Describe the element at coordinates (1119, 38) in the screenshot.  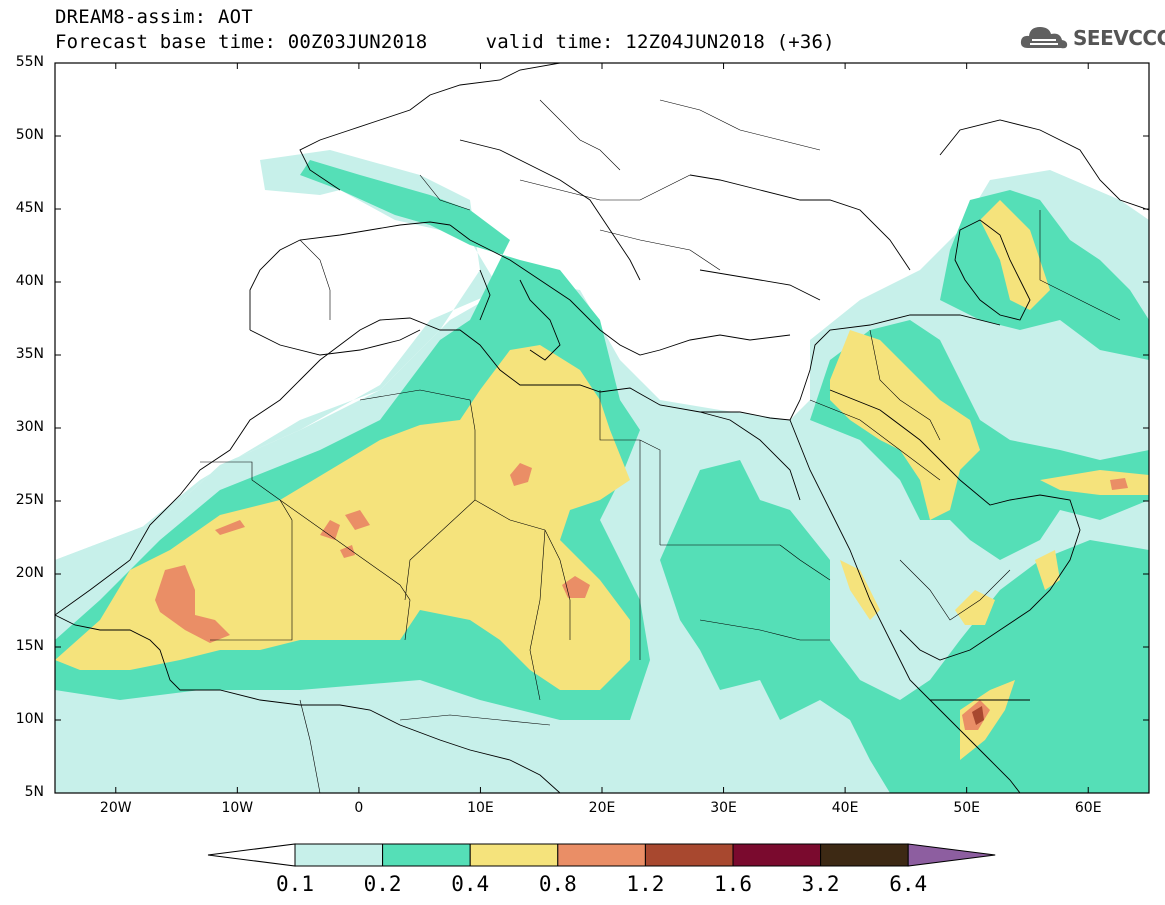
I see `logo-text: SEEVCCC` at that location.